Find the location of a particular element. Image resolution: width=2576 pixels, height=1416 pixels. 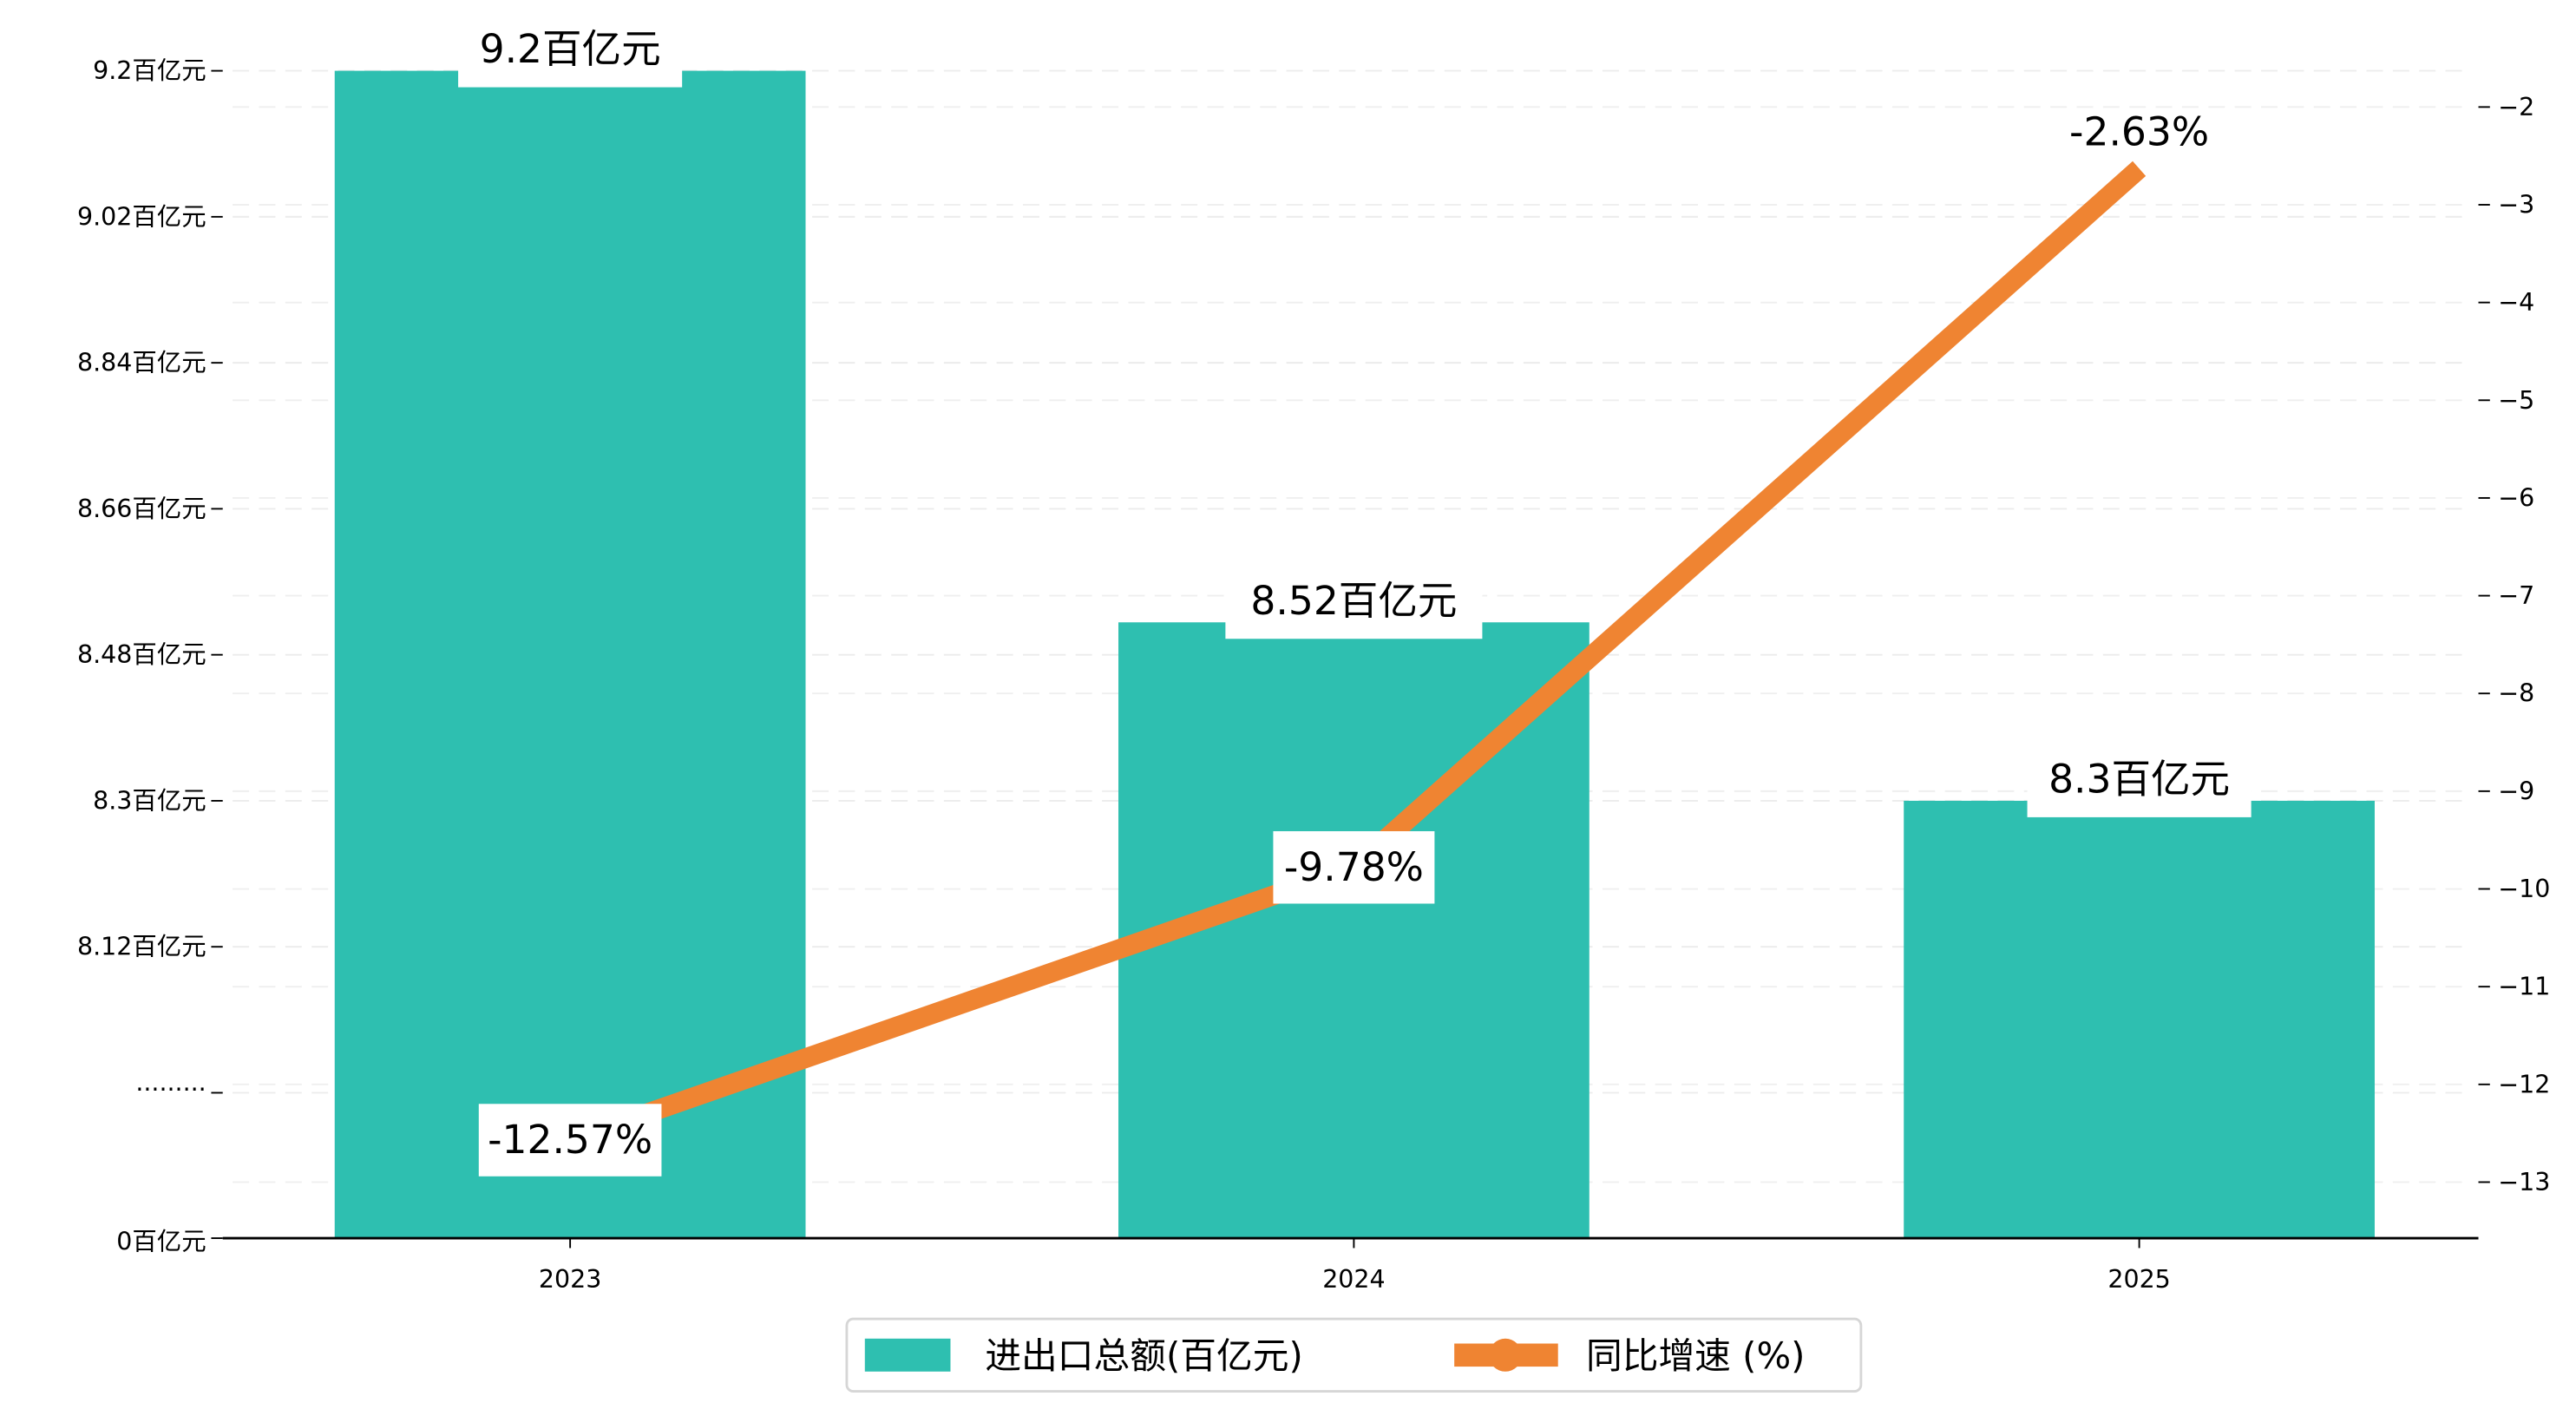

left-tick-label: 8.3百亿元 is located at coordinates (149, 800).